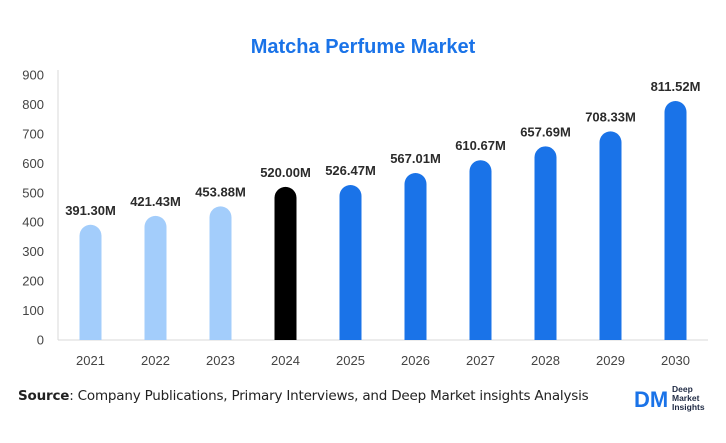 This screenshot has height=443, width=726. What do you see at coordinates (350, 262) in the screenshot?
I see `bar-2025` at bounding box center [350, 262].